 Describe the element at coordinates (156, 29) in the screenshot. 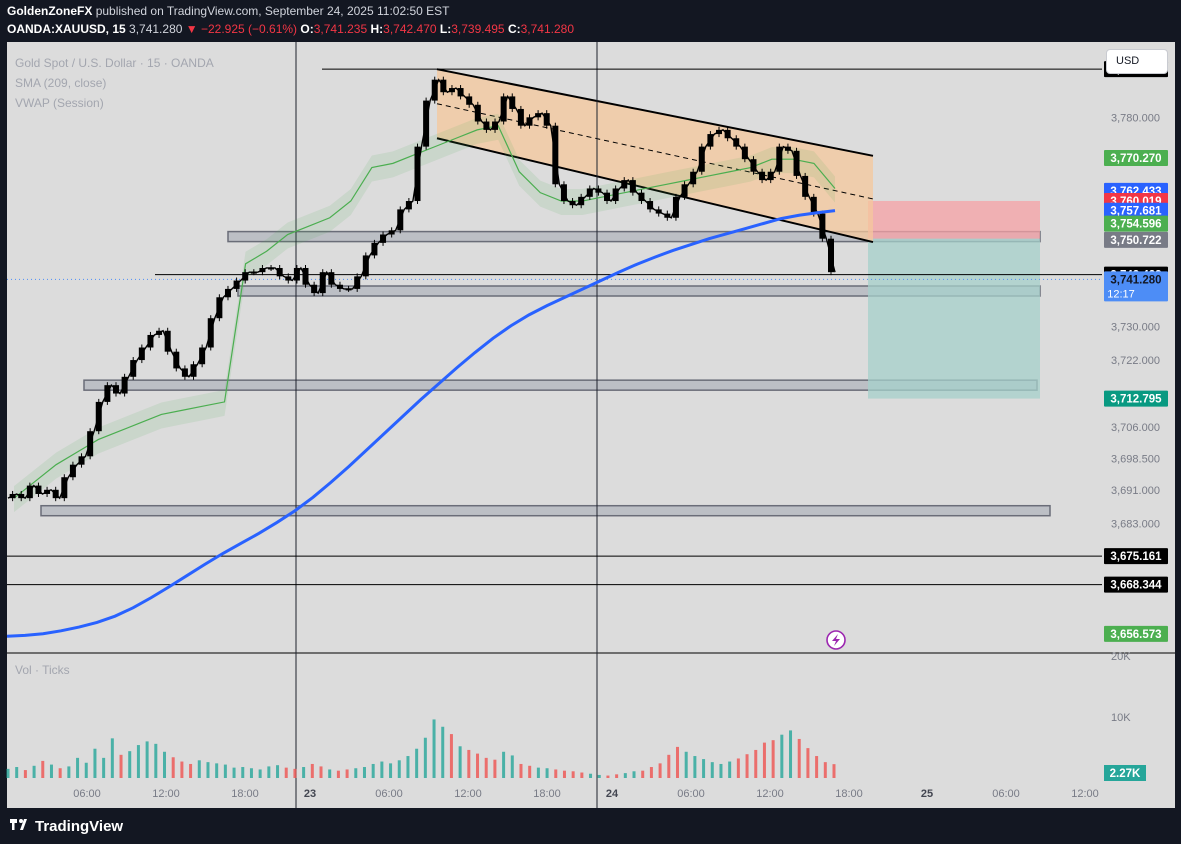

I see `last-price: 3,741.280` at that location.